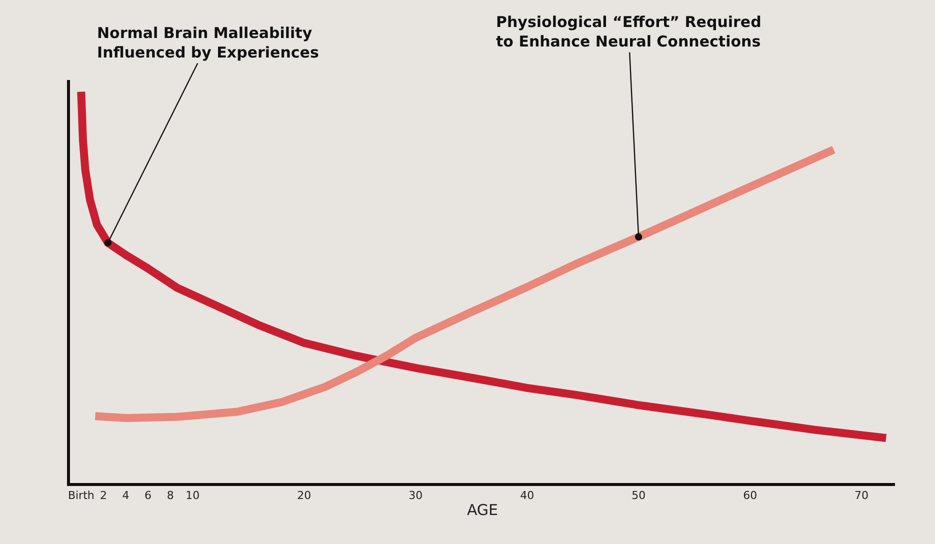  What do you see at coordinates (81, 495) in the screenshot?
I see `x-tick-label: Birth` at bounding box center [81, 495].